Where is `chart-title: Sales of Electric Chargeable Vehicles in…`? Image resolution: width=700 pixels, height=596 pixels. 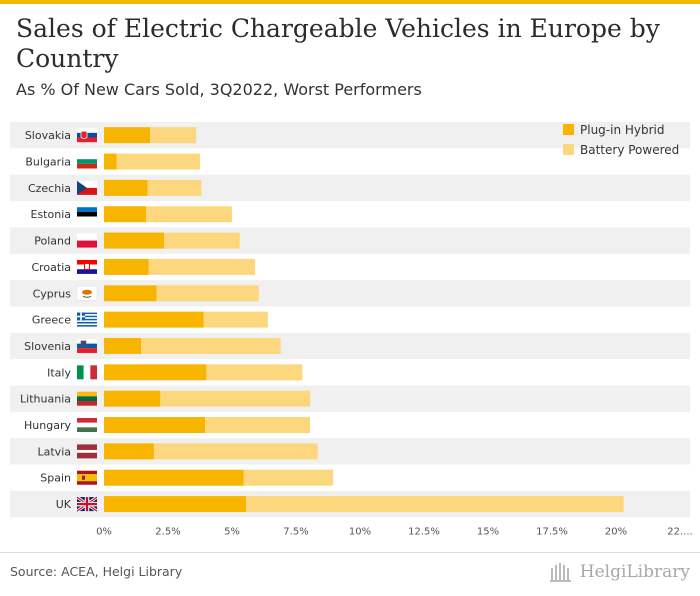 chart-title: Sales of Electric Chargeable Vehicles in… is located at coordinates (338, 43).